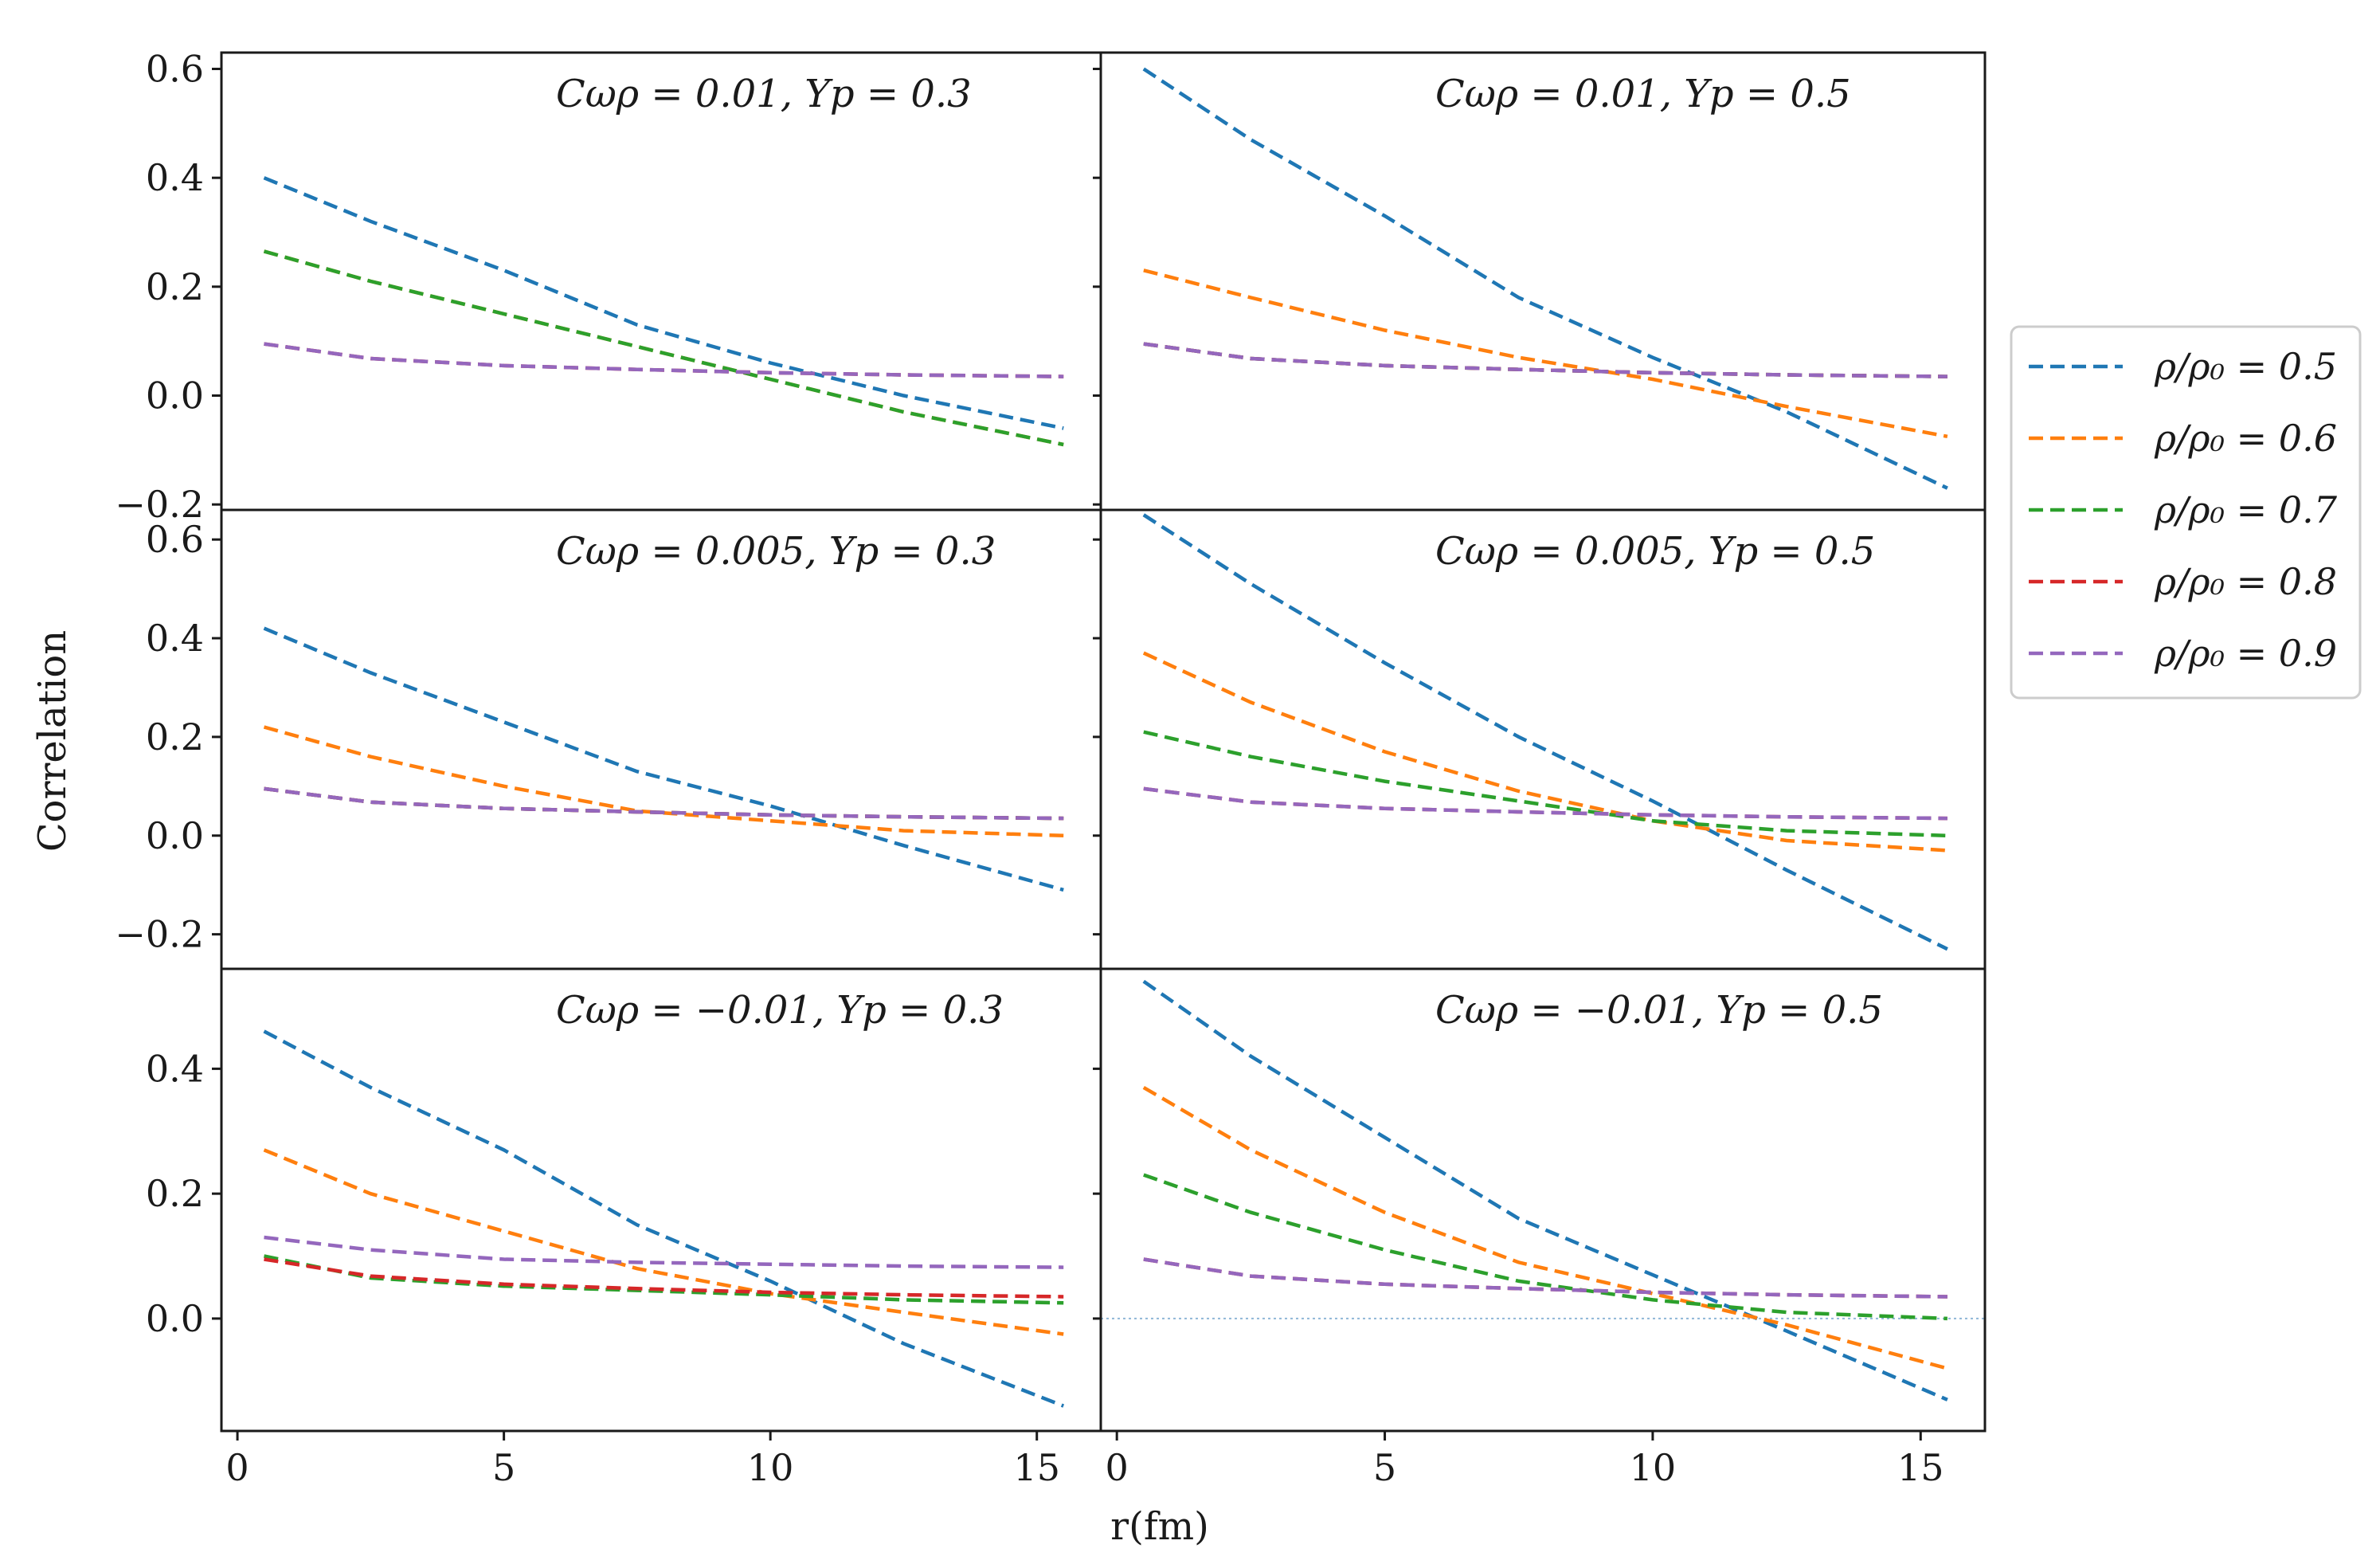 The width and height of the screenshot is (2380, 1568). Describe the element at coordinates (764, 94) in the screenshot. I see `panel-title: Cωρ = 0.01, Yp = 0.3` at that location.